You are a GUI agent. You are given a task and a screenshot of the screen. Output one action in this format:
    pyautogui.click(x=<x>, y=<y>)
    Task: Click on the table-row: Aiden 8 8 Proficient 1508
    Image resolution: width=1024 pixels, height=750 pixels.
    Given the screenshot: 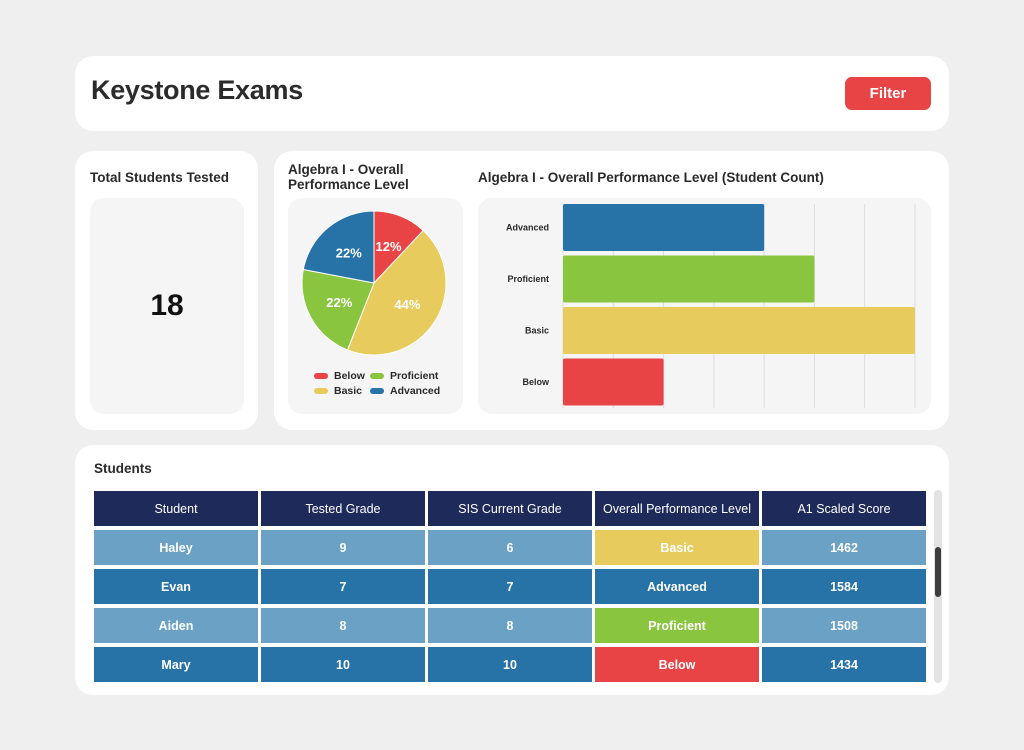 What is the action you would take?
    pyautogui.click(x=510, y=625)
    